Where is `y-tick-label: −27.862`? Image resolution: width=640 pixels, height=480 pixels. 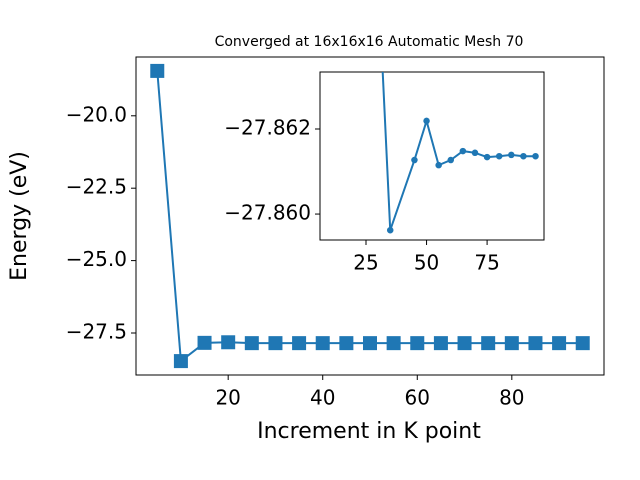 y-tick-label: −27.862 is located at coordinates (267, 127).